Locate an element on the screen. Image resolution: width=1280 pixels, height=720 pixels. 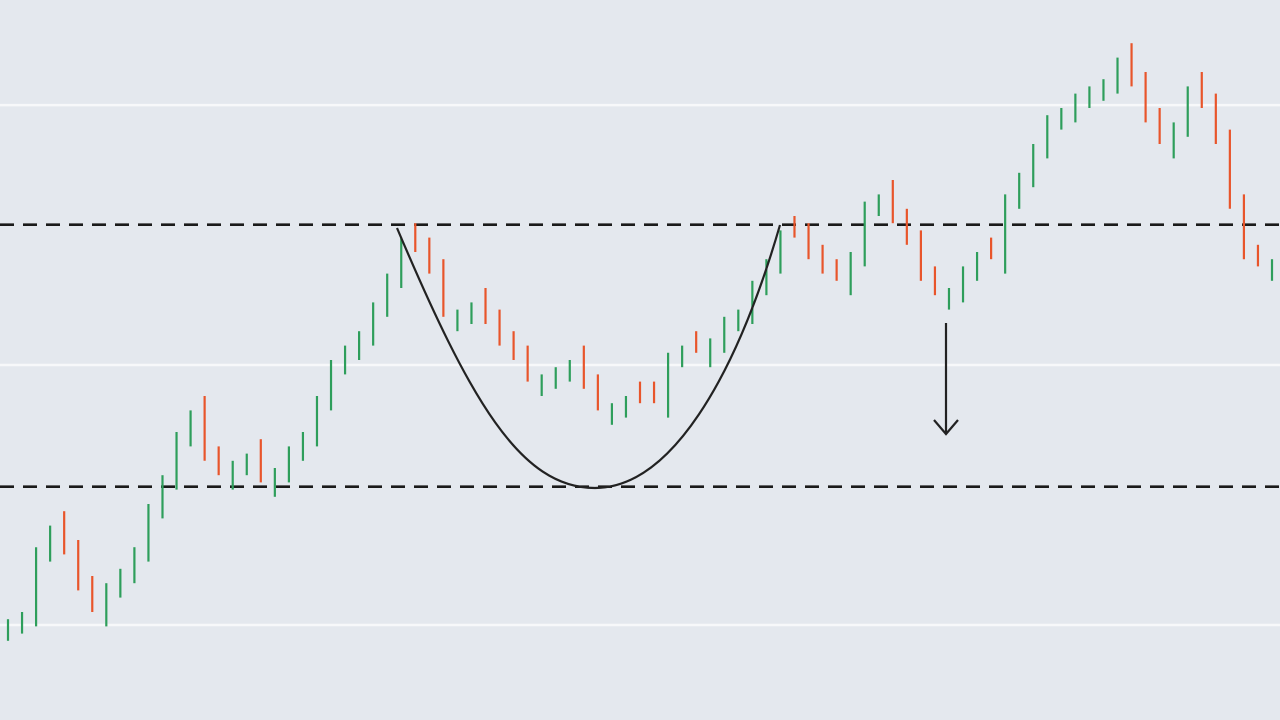
arrow-head is located at coordinates (946, 427).